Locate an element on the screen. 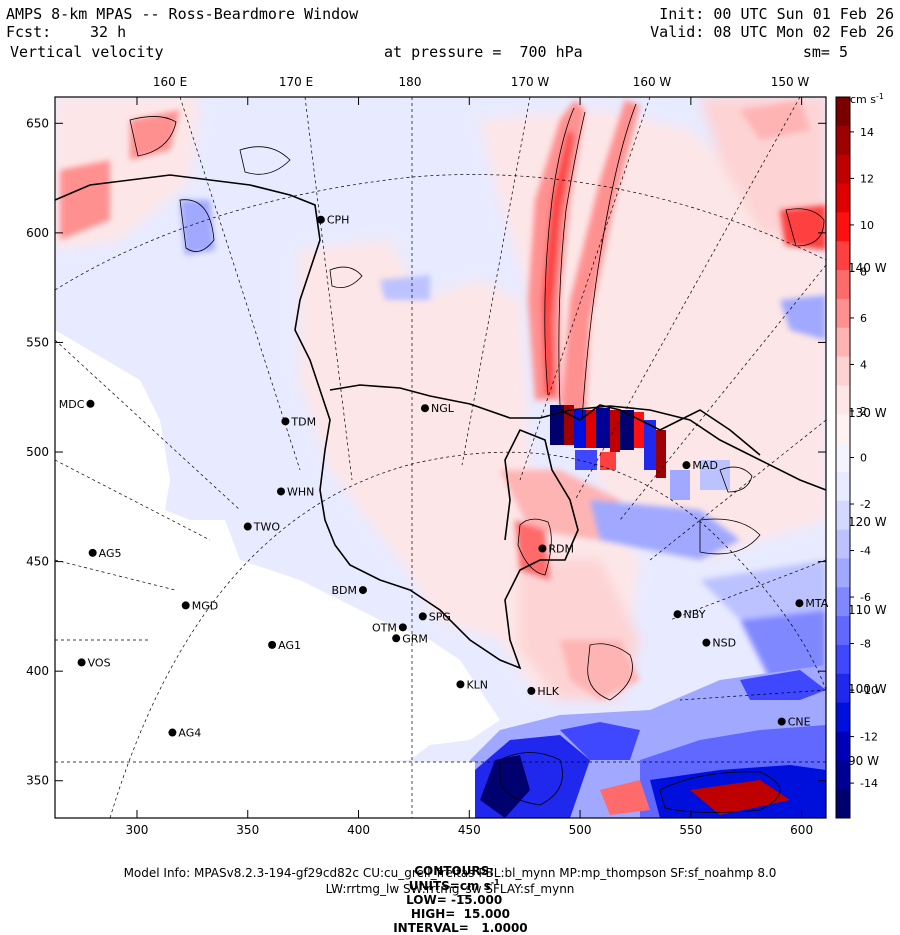 The image size is (900, 935). valid-time: Valid: 08 UTC Mon 02 Feb 26 is located at coordinates (772, 32).